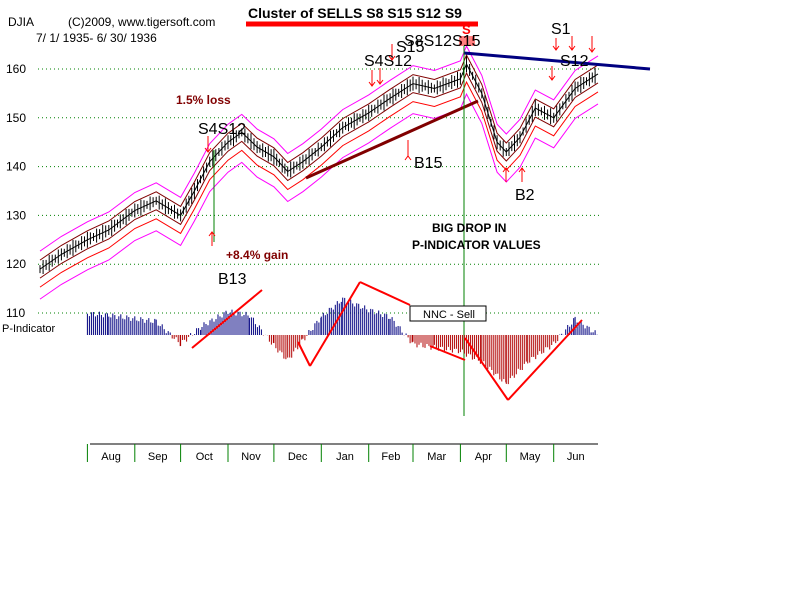 Image resolution: width=800 pixels, height=600 pixels. What do you see at coordinates (15, 313) in the screenshot?
I see `y-tick-label-110: 110` at bounding box center [15, 313].